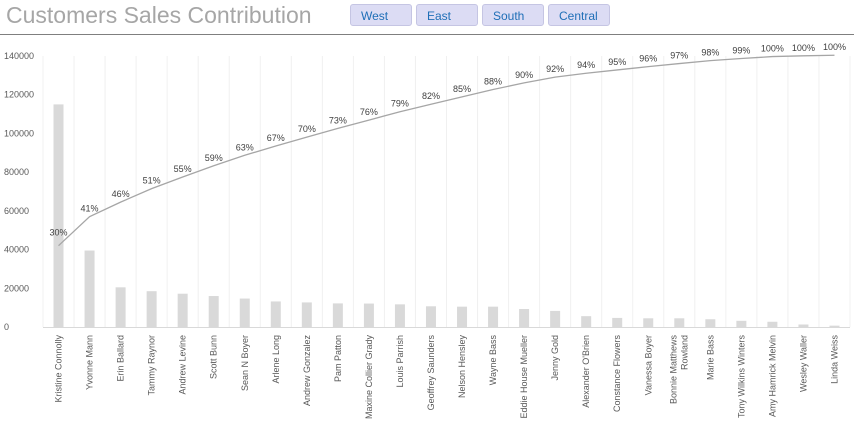 This screenshot has height=442, width=854. I want to click on data-label: 67%, so click(276, 138).